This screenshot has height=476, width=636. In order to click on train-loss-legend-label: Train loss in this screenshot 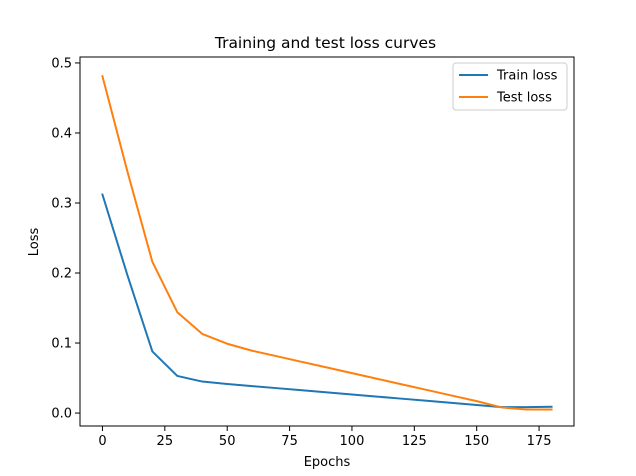, I will do `click(527, 76)`.